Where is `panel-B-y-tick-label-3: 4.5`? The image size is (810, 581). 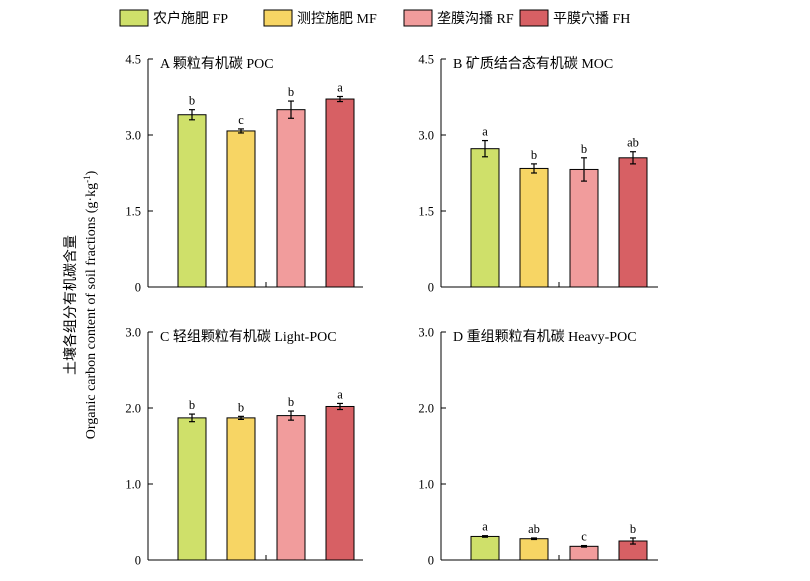
panel-B-y-tick-label-3: 4.5 is located at coordinates (426, 60).